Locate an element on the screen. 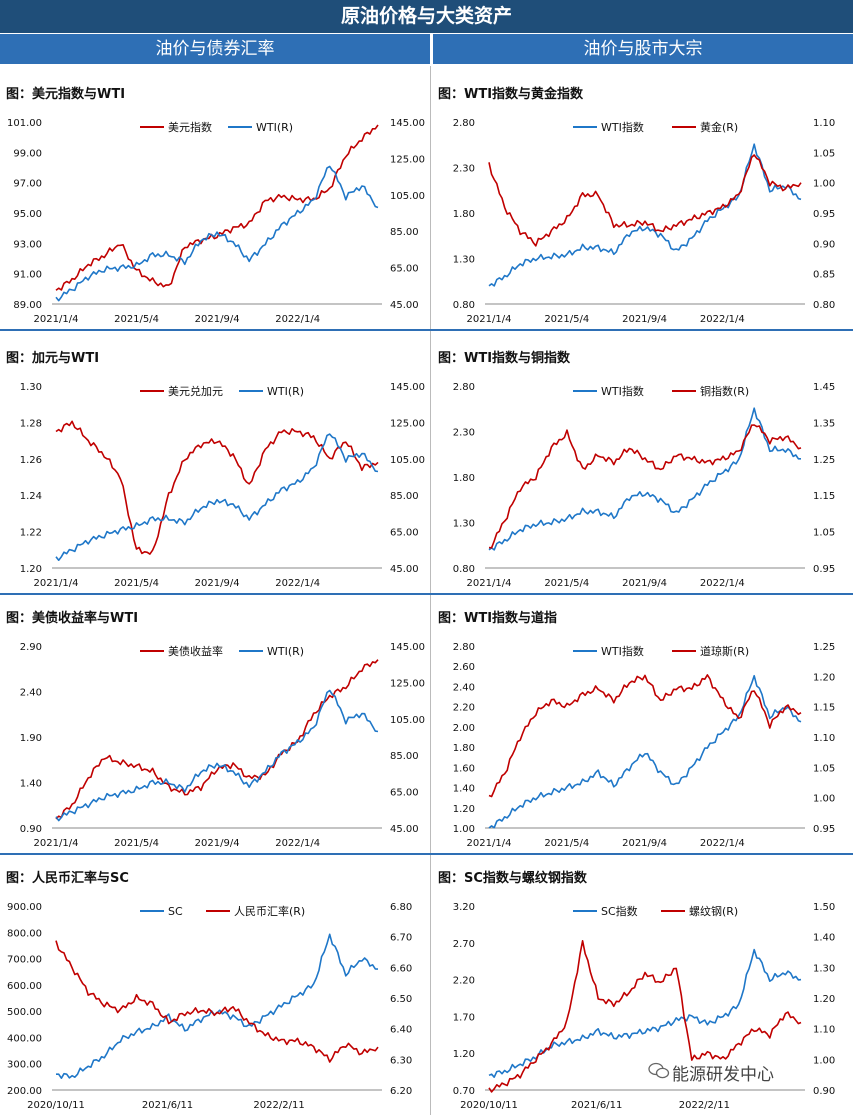  left-tick-label: 1.40 is located at coordinates (464, 789).